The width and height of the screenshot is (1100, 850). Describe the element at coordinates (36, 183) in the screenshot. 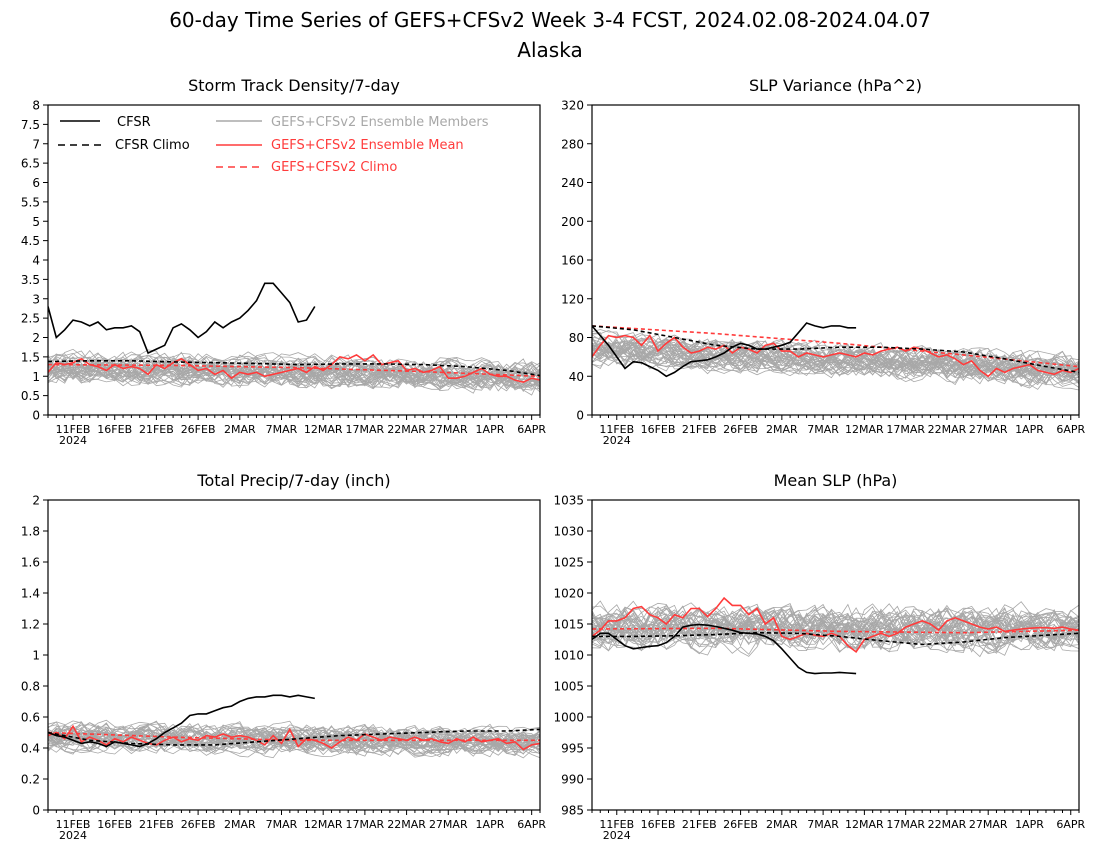

I see `y-tick-label: 6` at that location.